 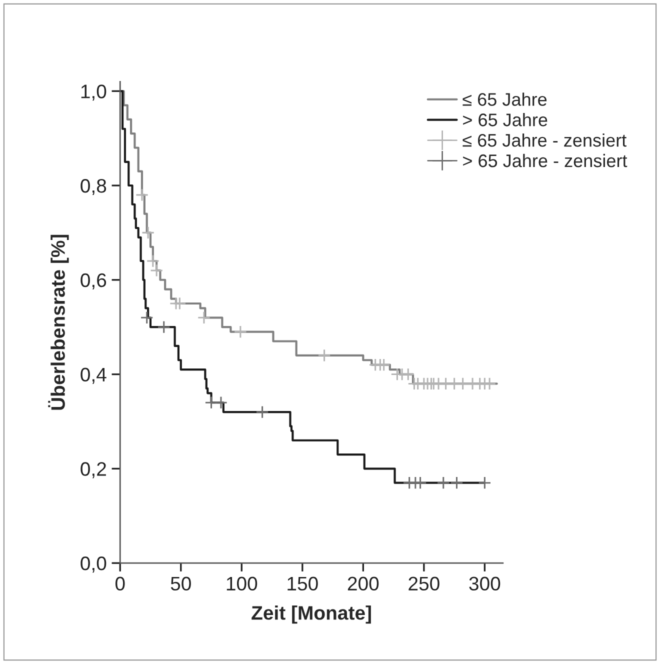 What do you see at coordinates (93, 376) in the screenshot?
I see `y-tick-label: 0,4` at bounding box center [93, 376].